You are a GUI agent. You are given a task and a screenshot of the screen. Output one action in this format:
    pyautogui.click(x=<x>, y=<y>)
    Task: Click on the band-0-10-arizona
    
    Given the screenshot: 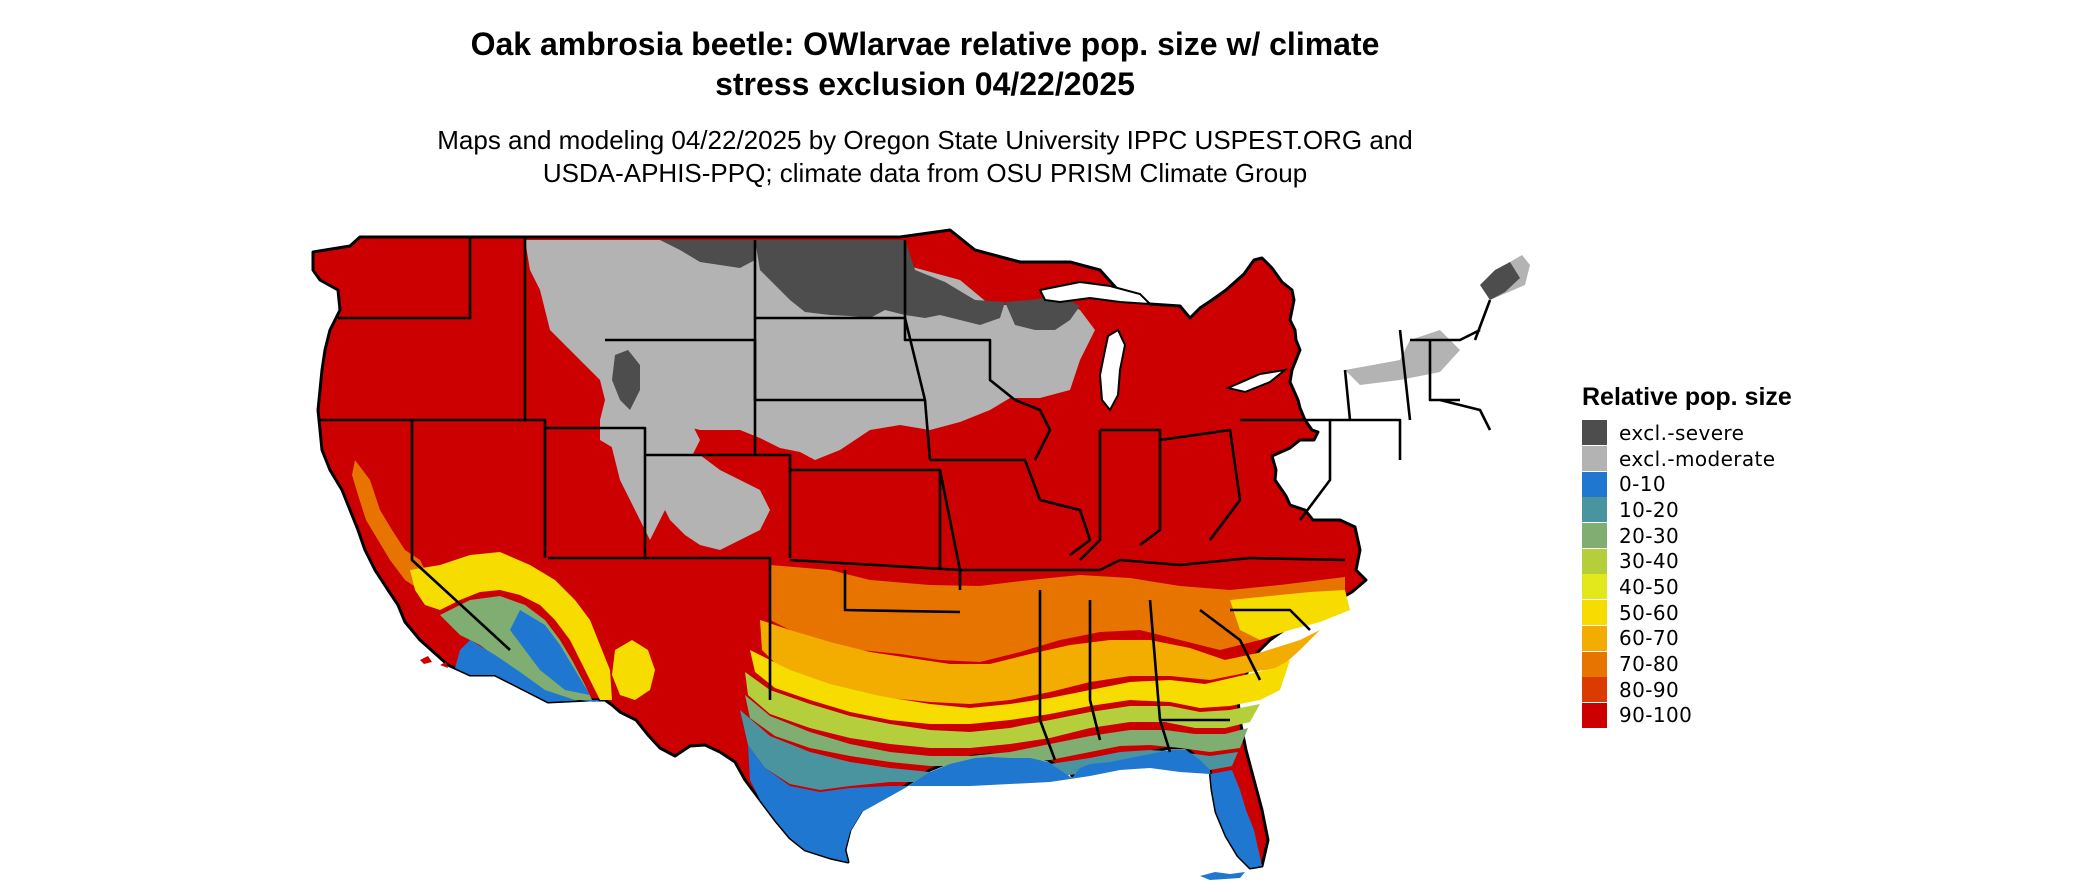 What is the action you would take?
    pyautogui.click(x=530, y=656)
    